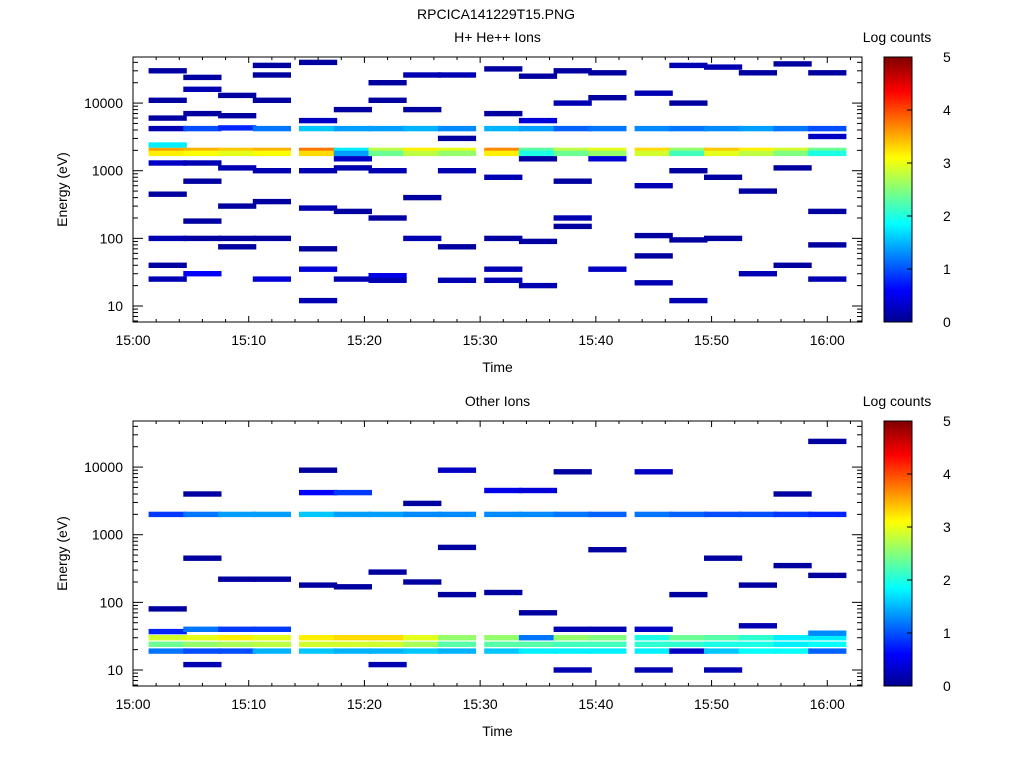  I want to click on colorbar-tick-label: 1, so click(947, 633).